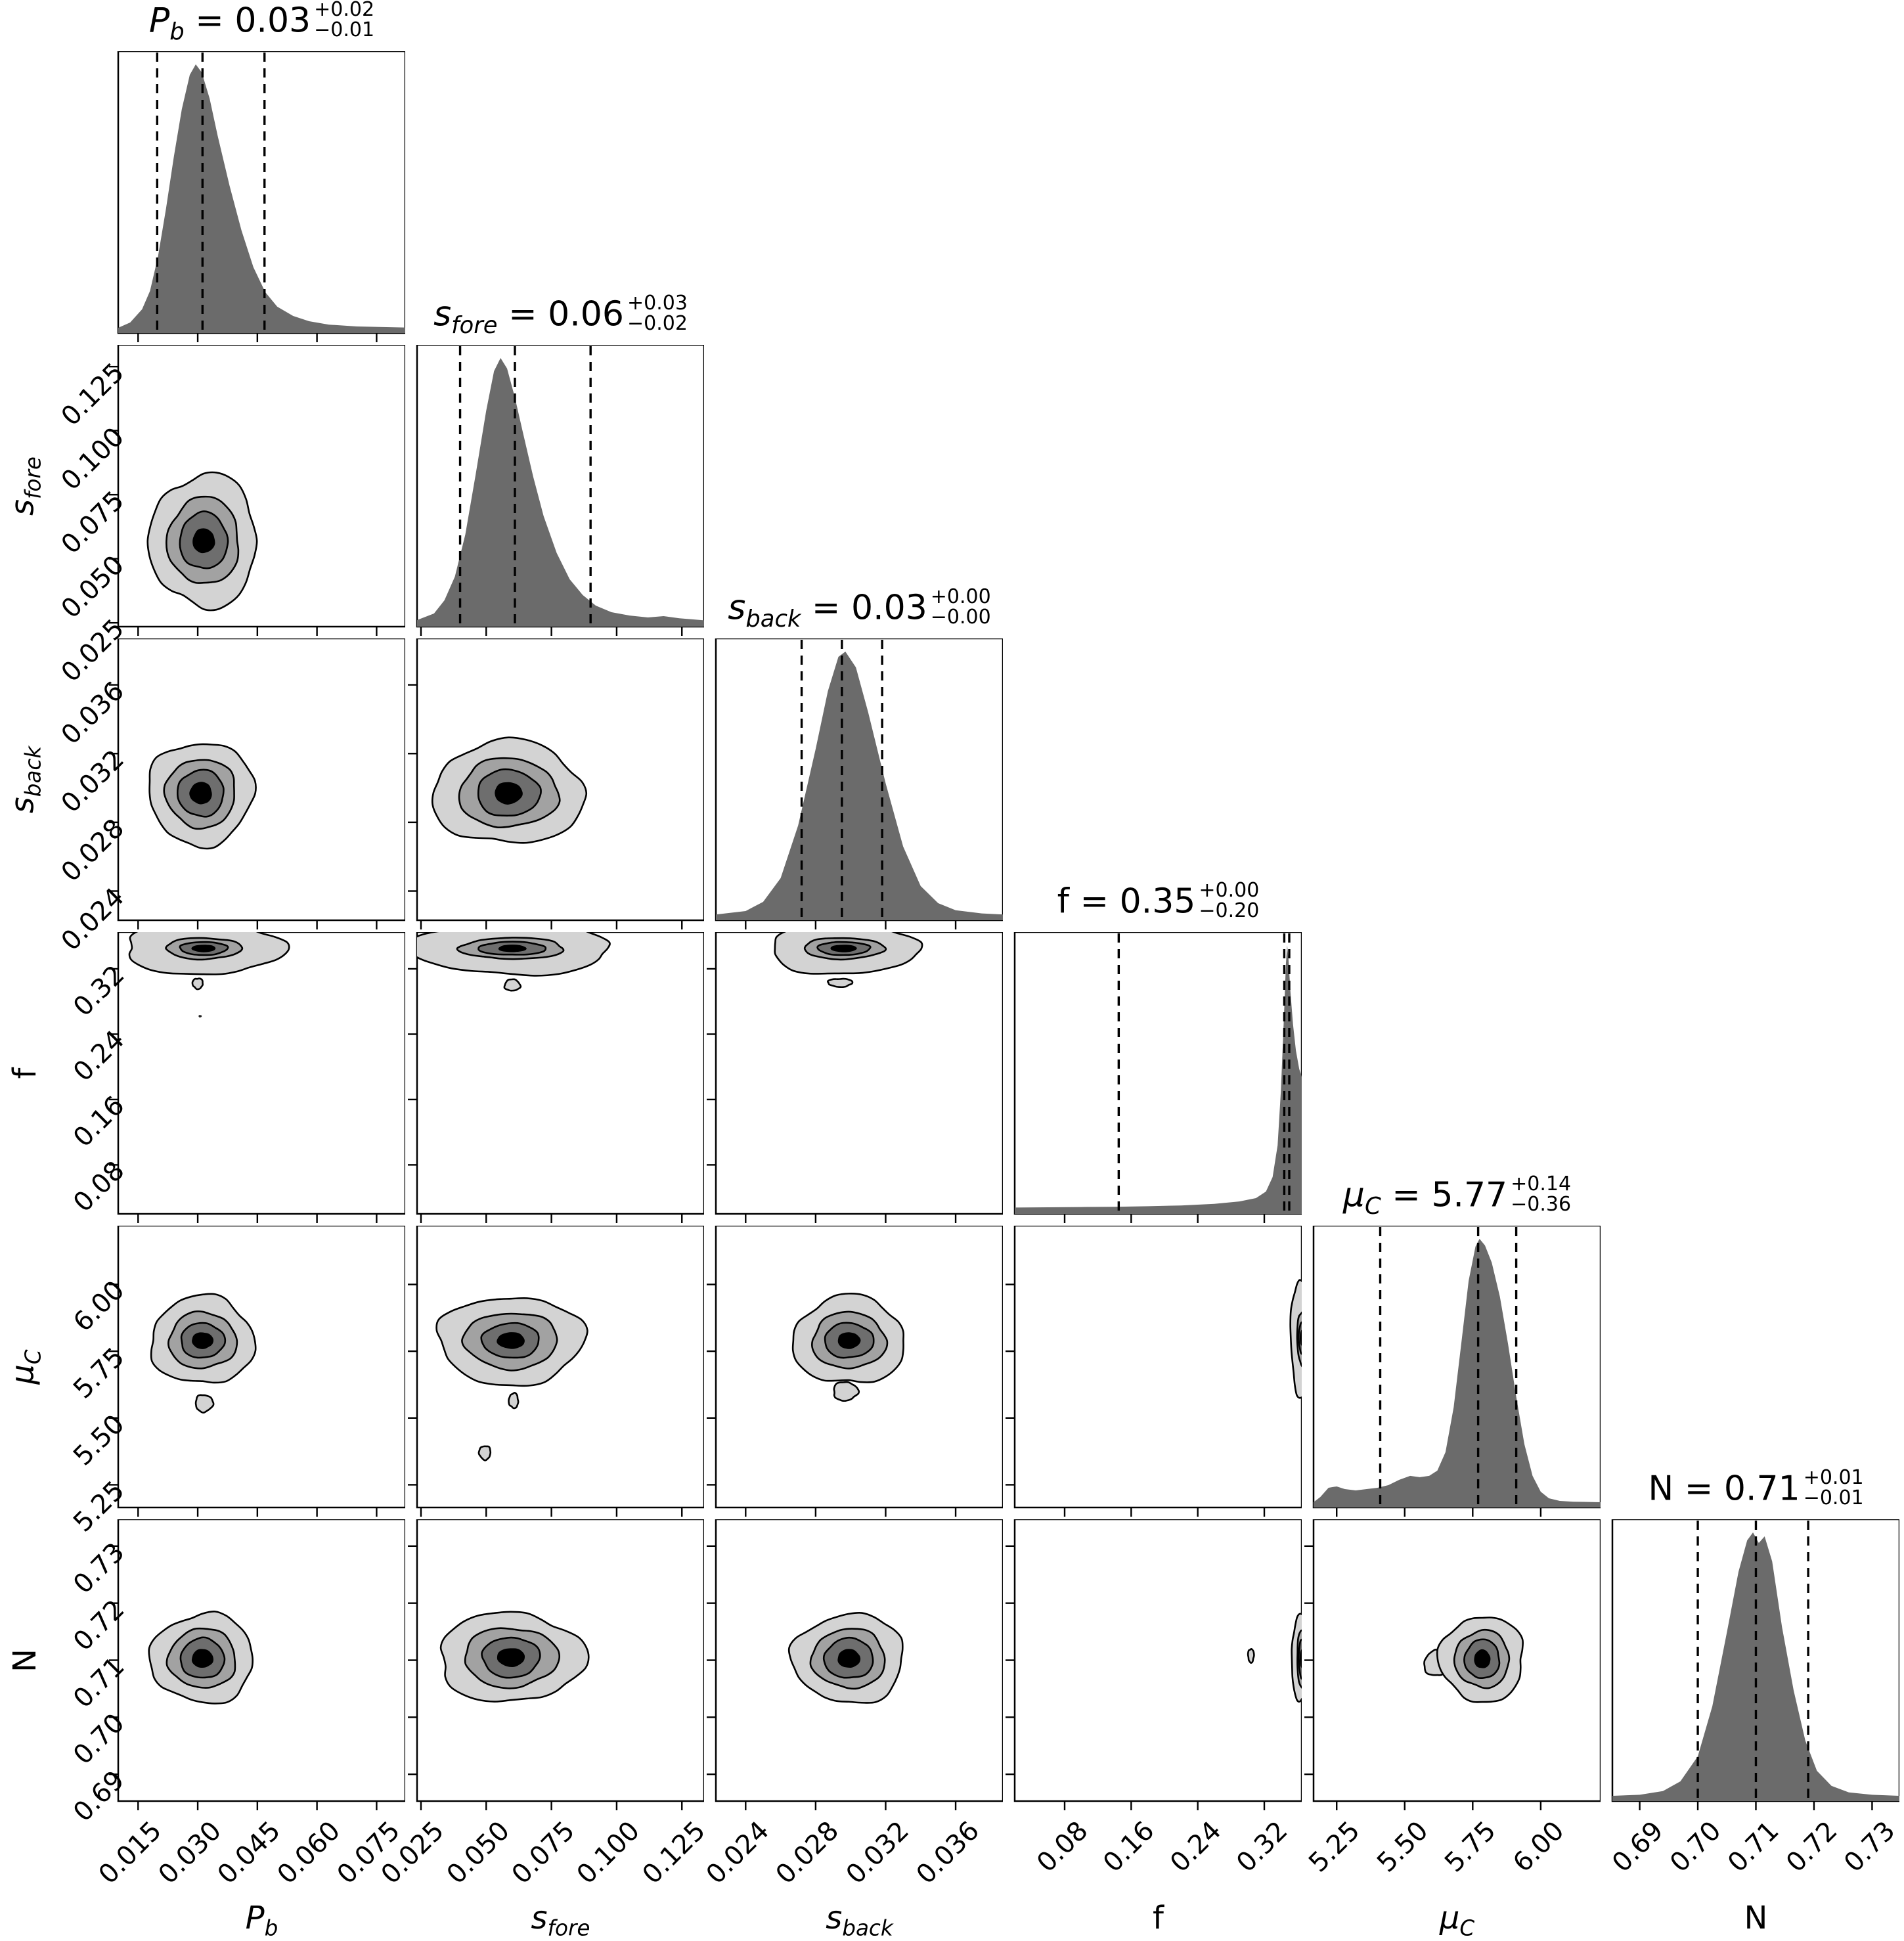  Describe the element at coordinates (1470, 1847) in the screenshot. I see `x-tick-label: 5.75` at that location.